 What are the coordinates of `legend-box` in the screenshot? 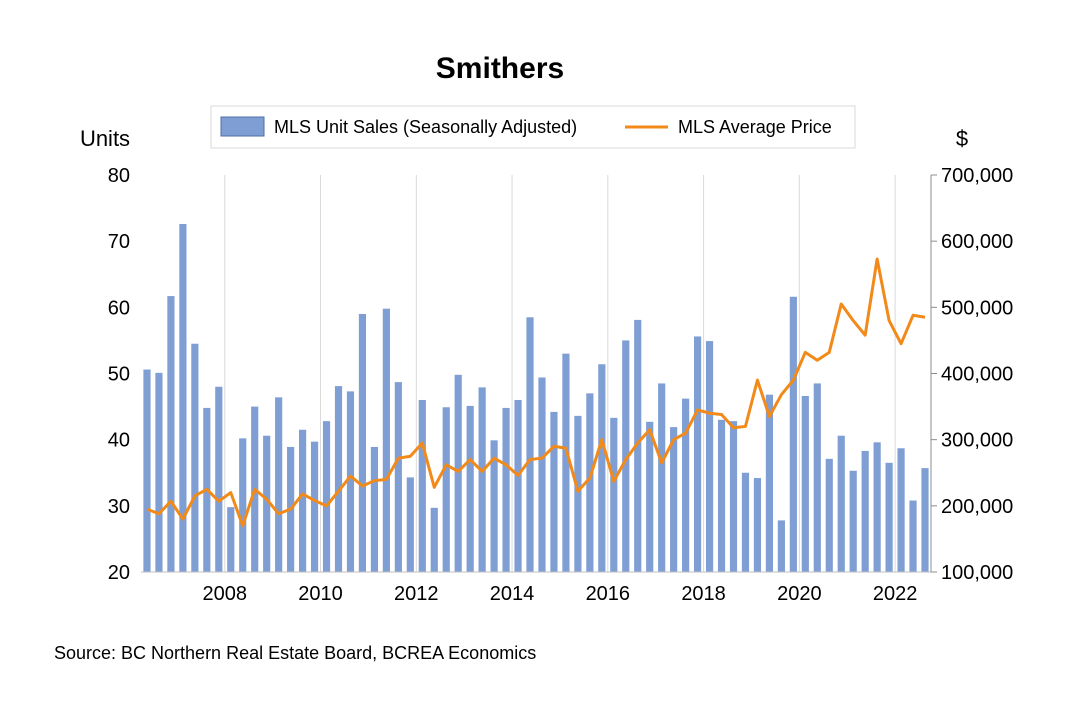 It's located at (533, 127).